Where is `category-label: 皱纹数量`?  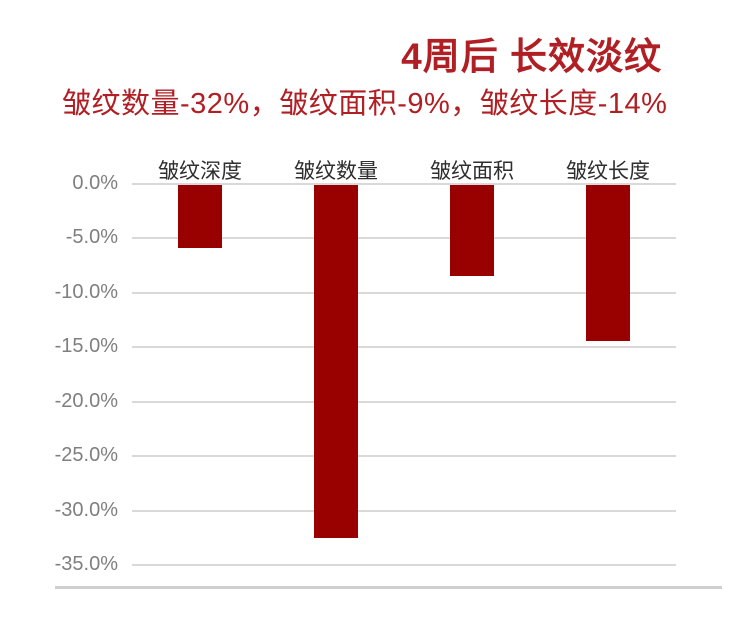 category-label: 皱纹数量 is located at coordinates (336, 171).